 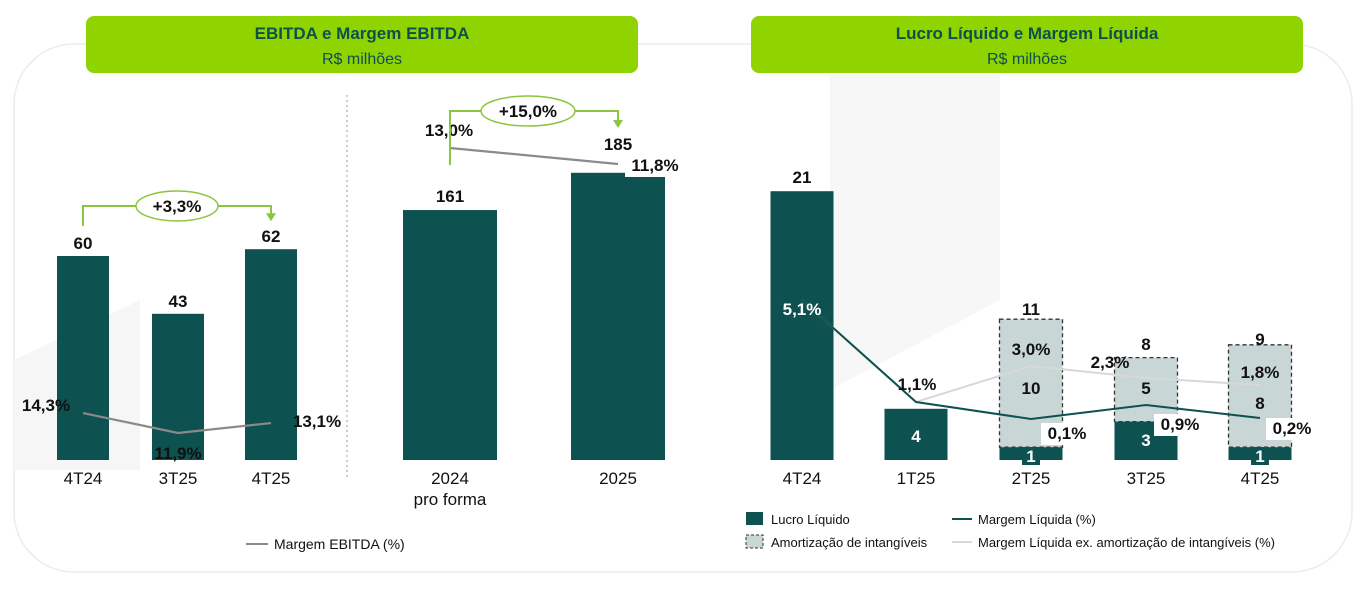 I want to click on margin-label-4T25-bg, so click(x=1292, y=429).